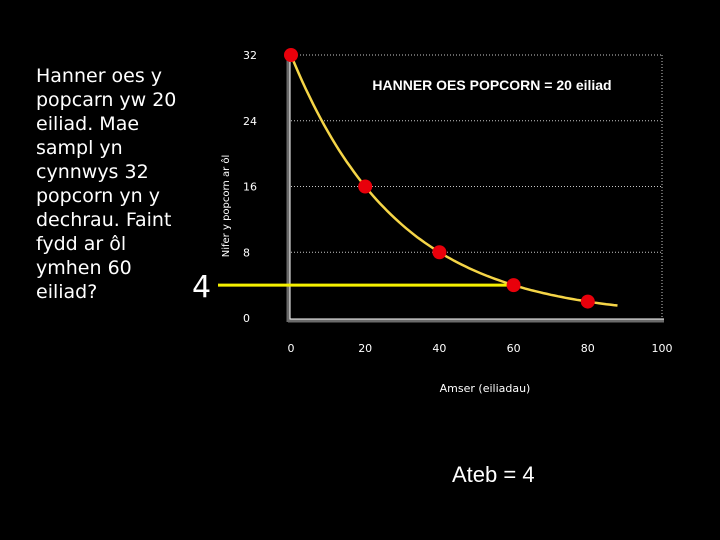 This screenshot has height=540, width=720. I want to click on x-tick-label: 80, so click(588, 348).